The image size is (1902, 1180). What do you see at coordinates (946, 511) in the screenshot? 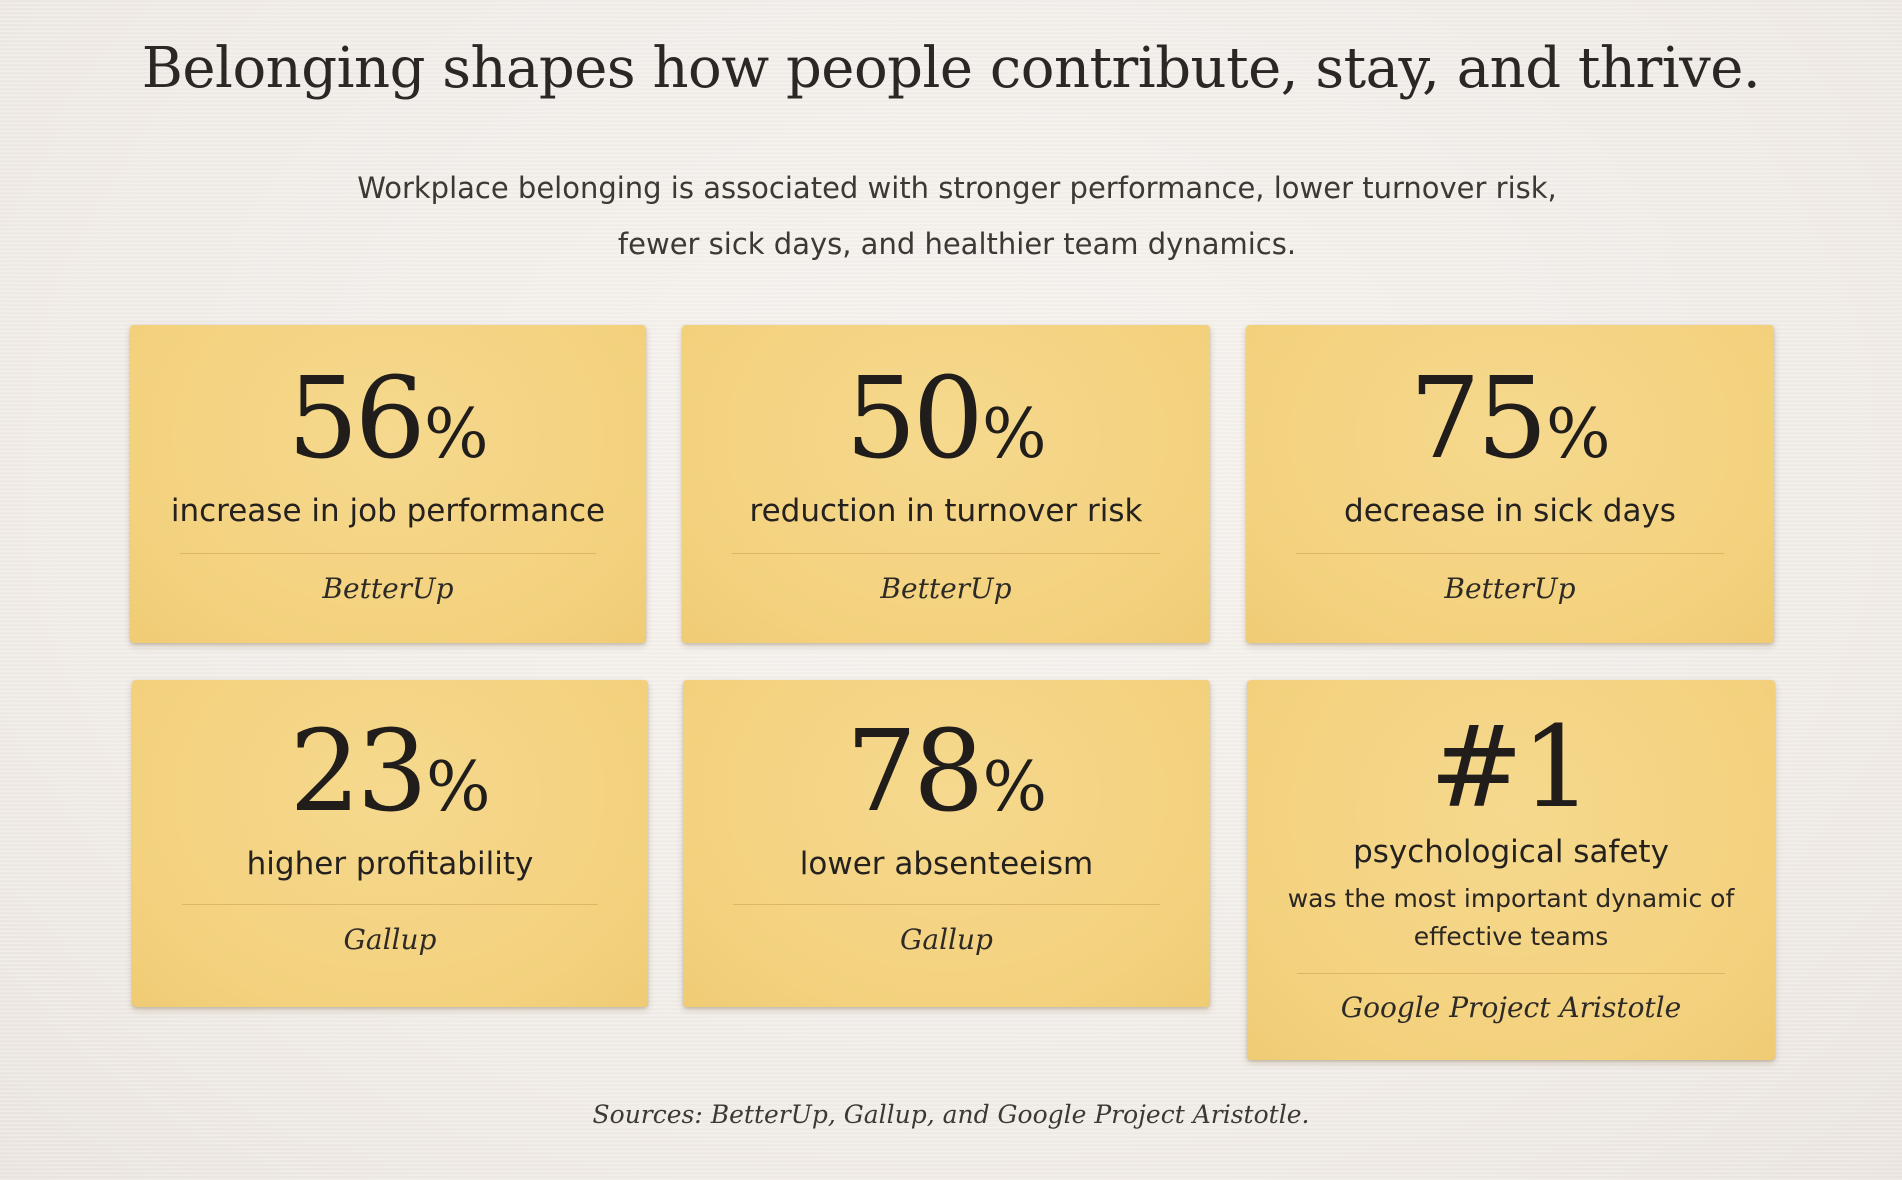
I see `stat-label: reduction in turnover risk` at bounding box center [946, 511].